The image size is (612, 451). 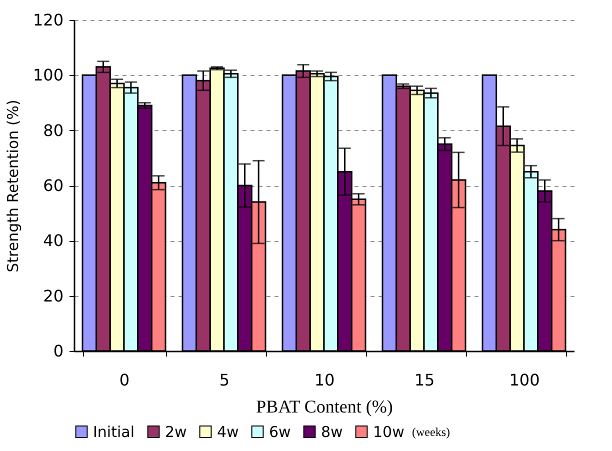 I want to click on y-tick-label: 60, so click(x=53, y=185).